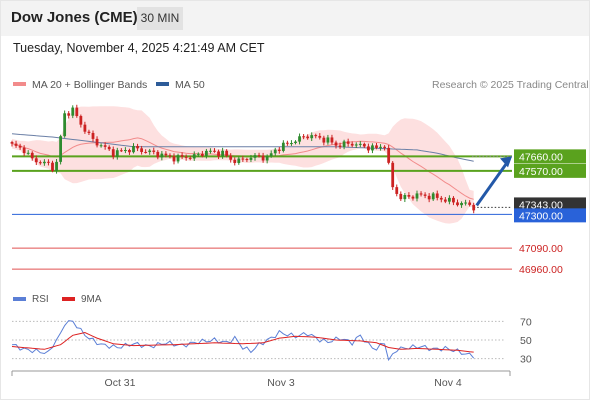  What do you see at coordinates (19, 299) in the screenshot?
I see `legend-swatch-rsi` at bounding box center [19, 299].